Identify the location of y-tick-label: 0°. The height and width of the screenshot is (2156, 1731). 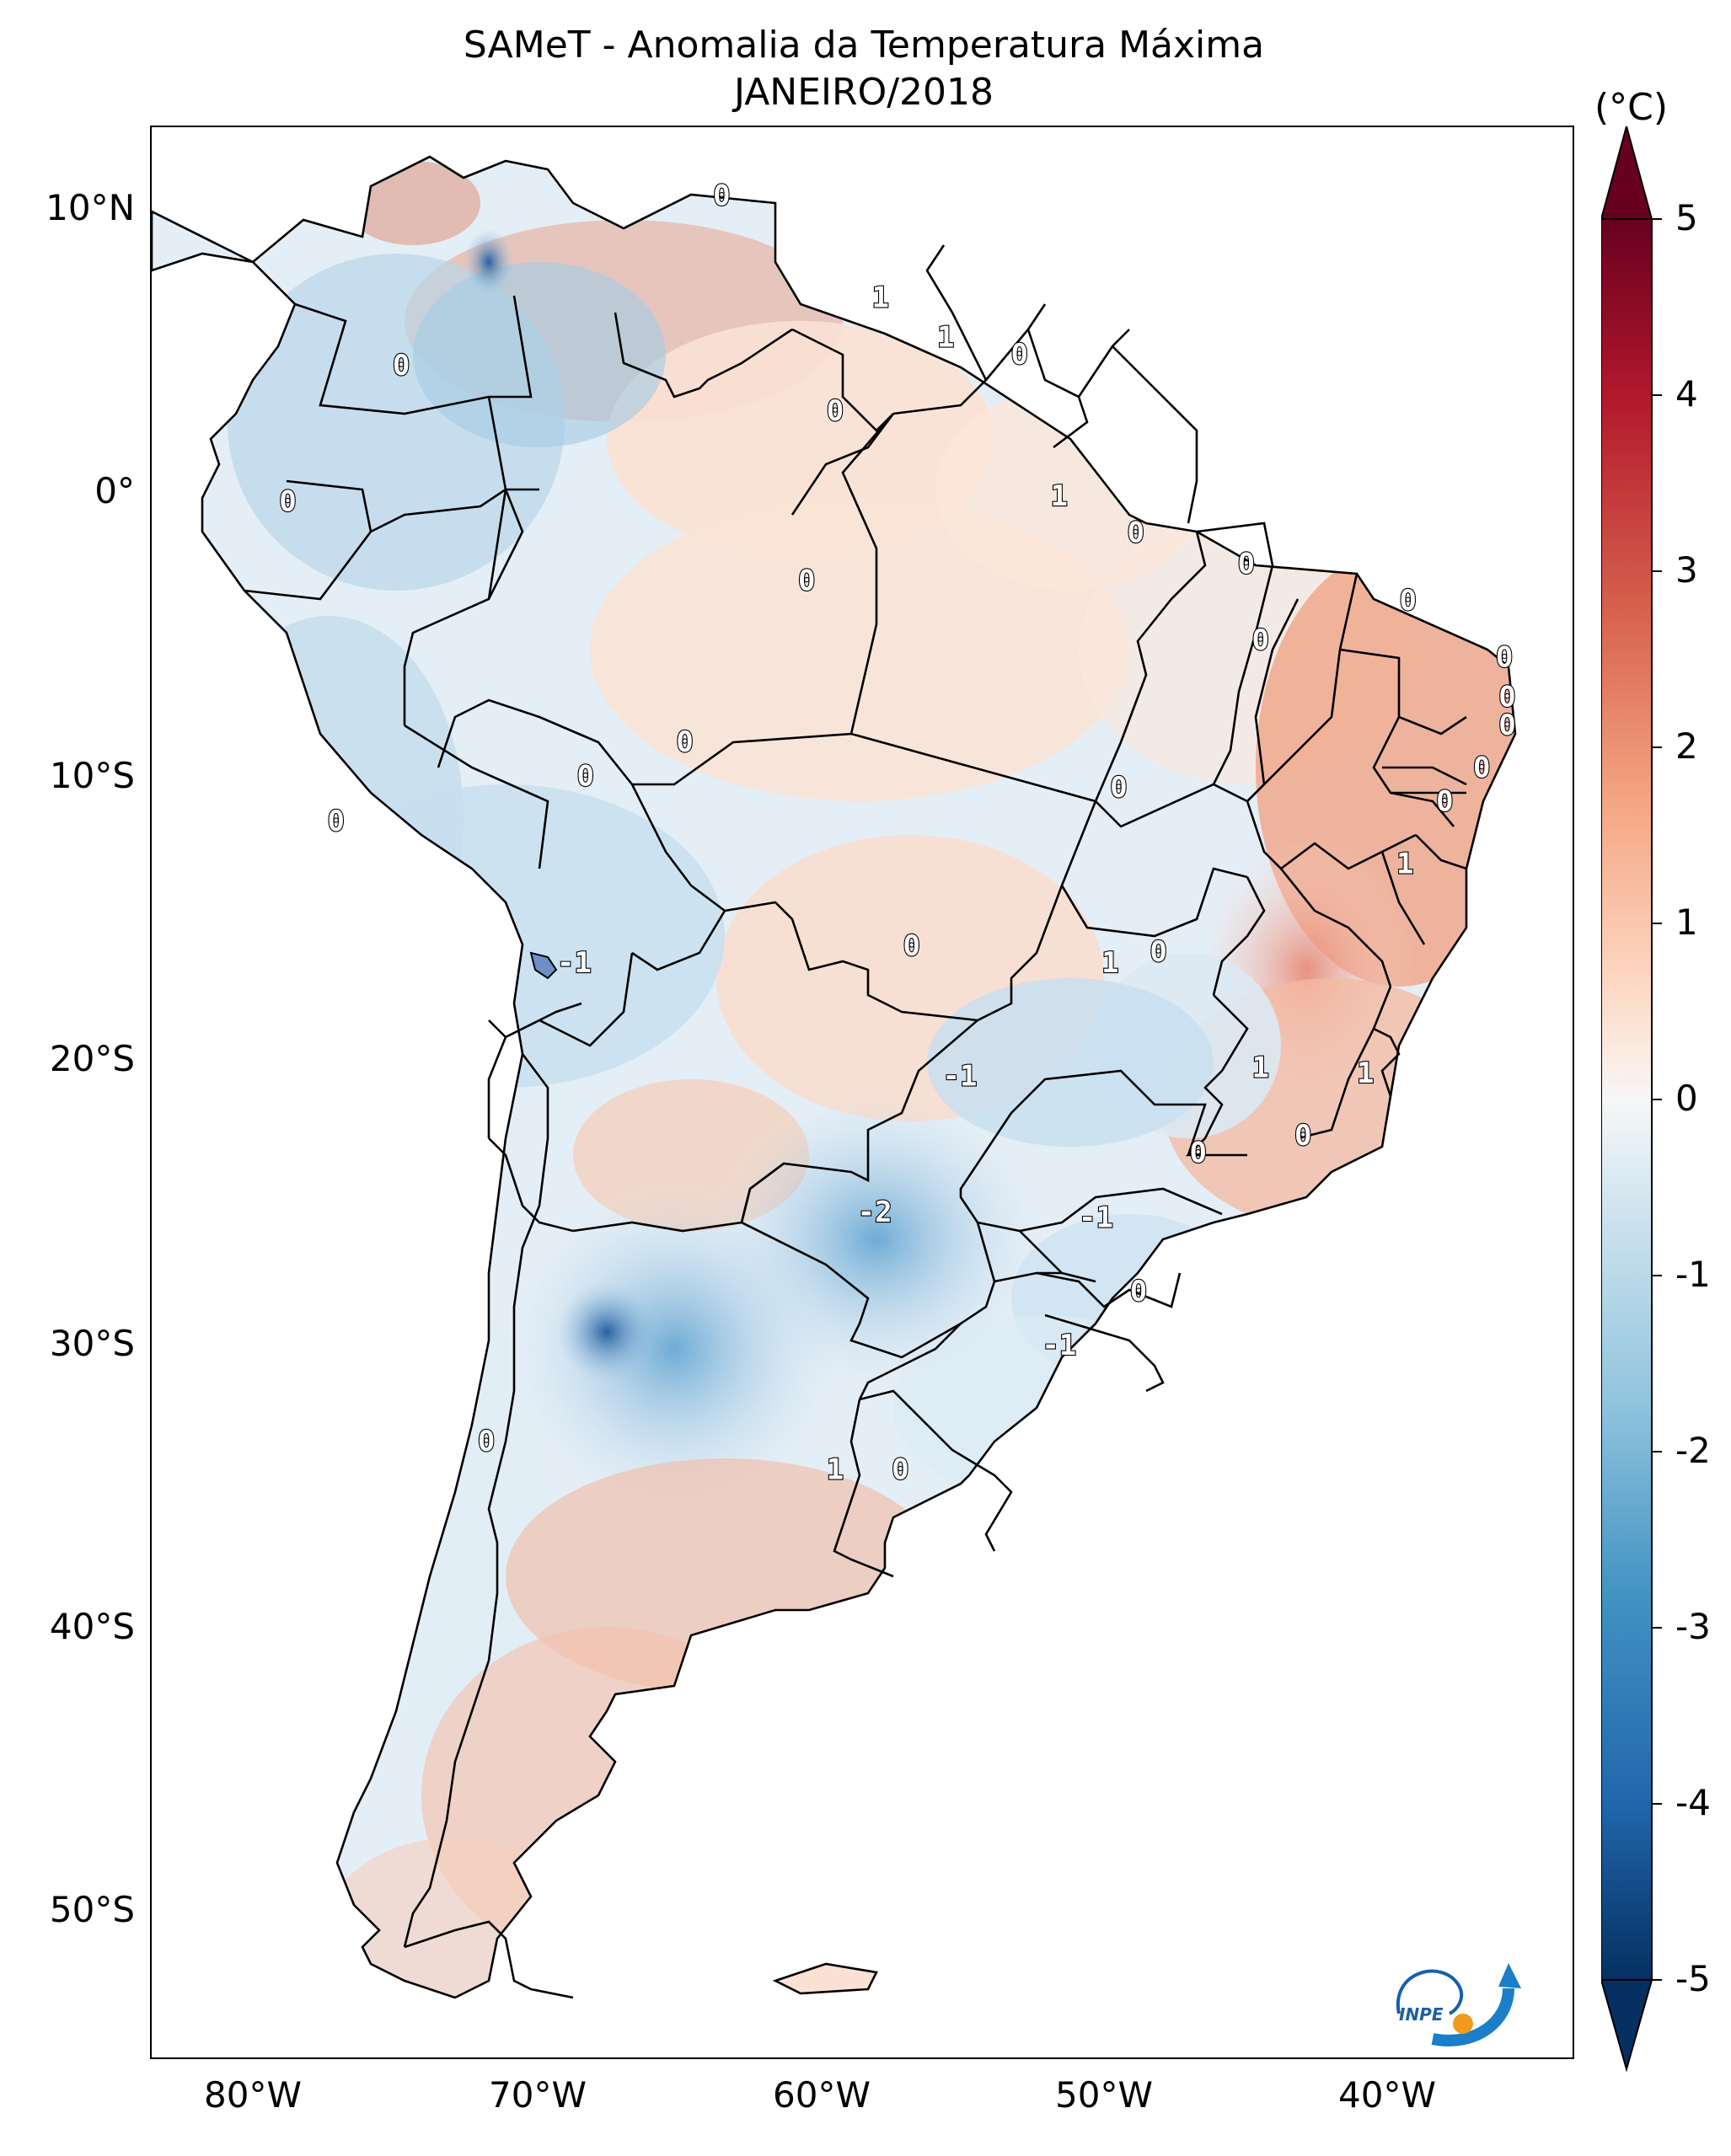
(114, 490).